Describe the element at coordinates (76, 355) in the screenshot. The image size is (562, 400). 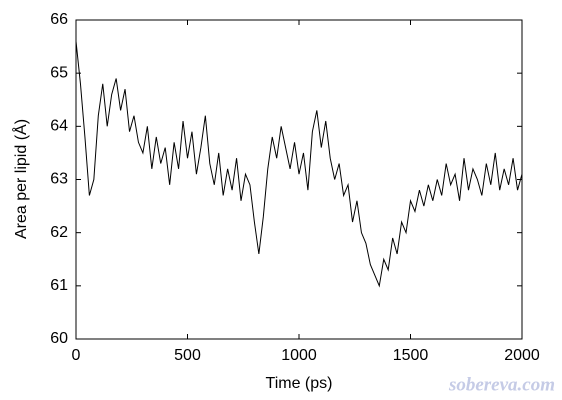
I see `x-tick-label: 0` at that location.